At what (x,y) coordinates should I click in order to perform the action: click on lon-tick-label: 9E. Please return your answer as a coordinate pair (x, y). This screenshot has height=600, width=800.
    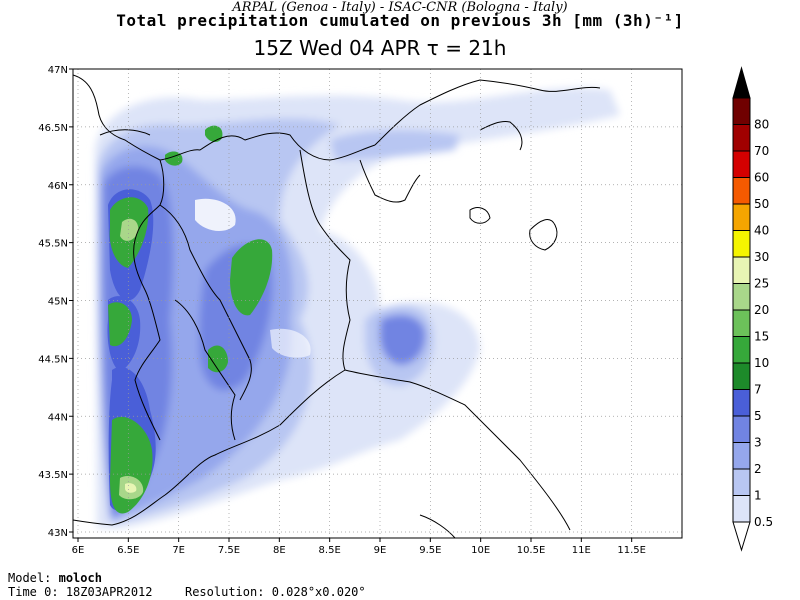
    Looking at the image, I should click on (380, 550).